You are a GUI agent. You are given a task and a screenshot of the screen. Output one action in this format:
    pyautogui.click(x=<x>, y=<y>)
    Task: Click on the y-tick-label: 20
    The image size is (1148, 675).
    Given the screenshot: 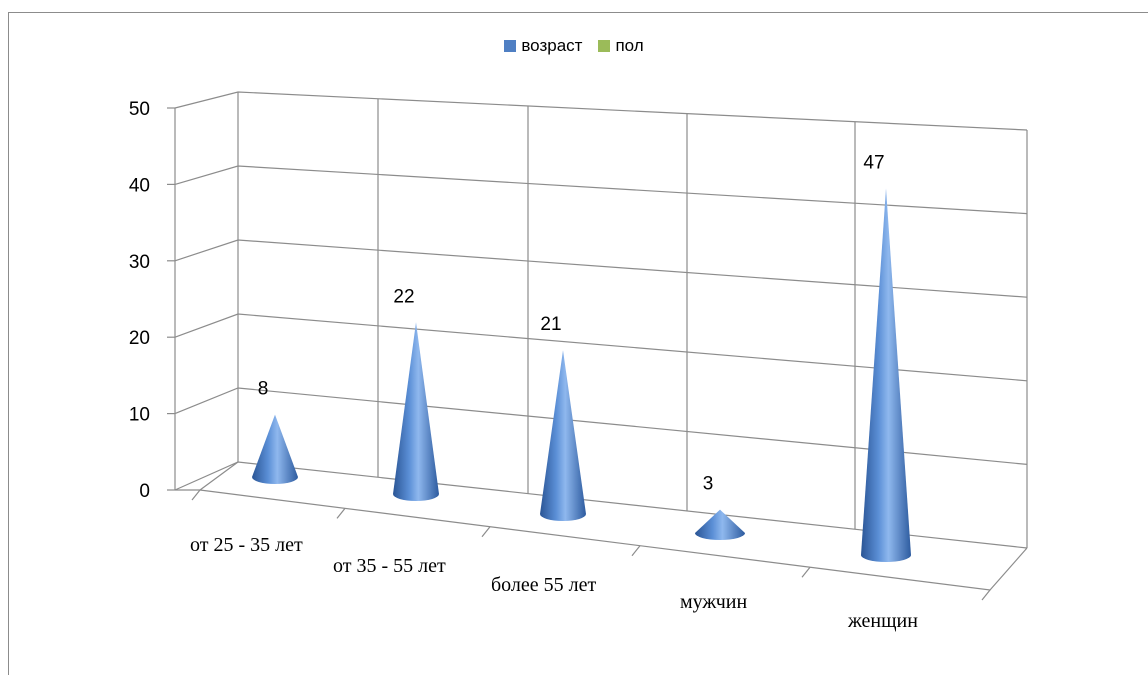 What is the action you would take?
    pyautogui.click(x=139, y=338)
    